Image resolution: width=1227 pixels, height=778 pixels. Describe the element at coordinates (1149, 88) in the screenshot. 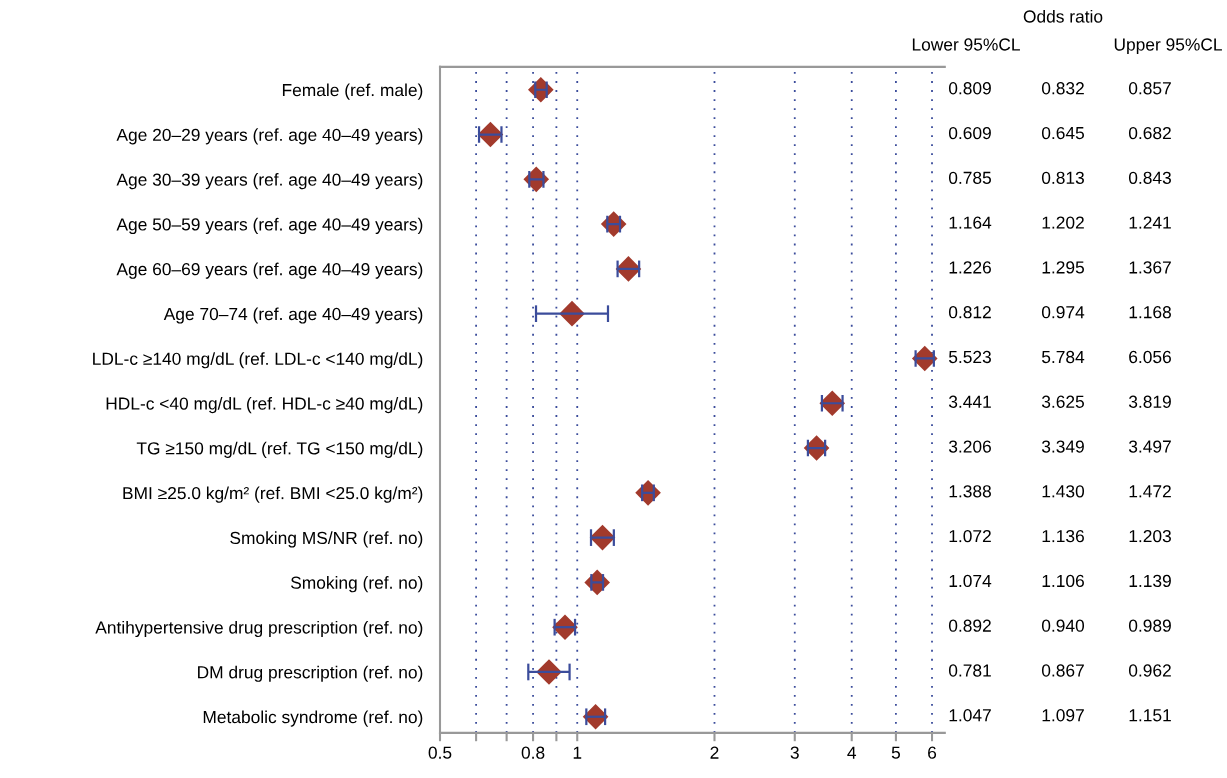

I see `text: 0.857` at that location.